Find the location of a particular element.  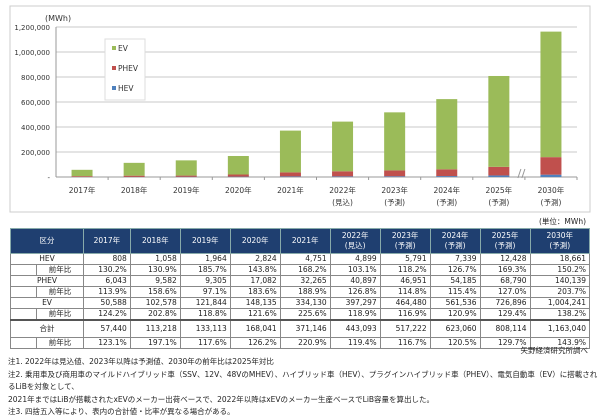

value-cell: 12,428 is located at coordinates (505, 259).